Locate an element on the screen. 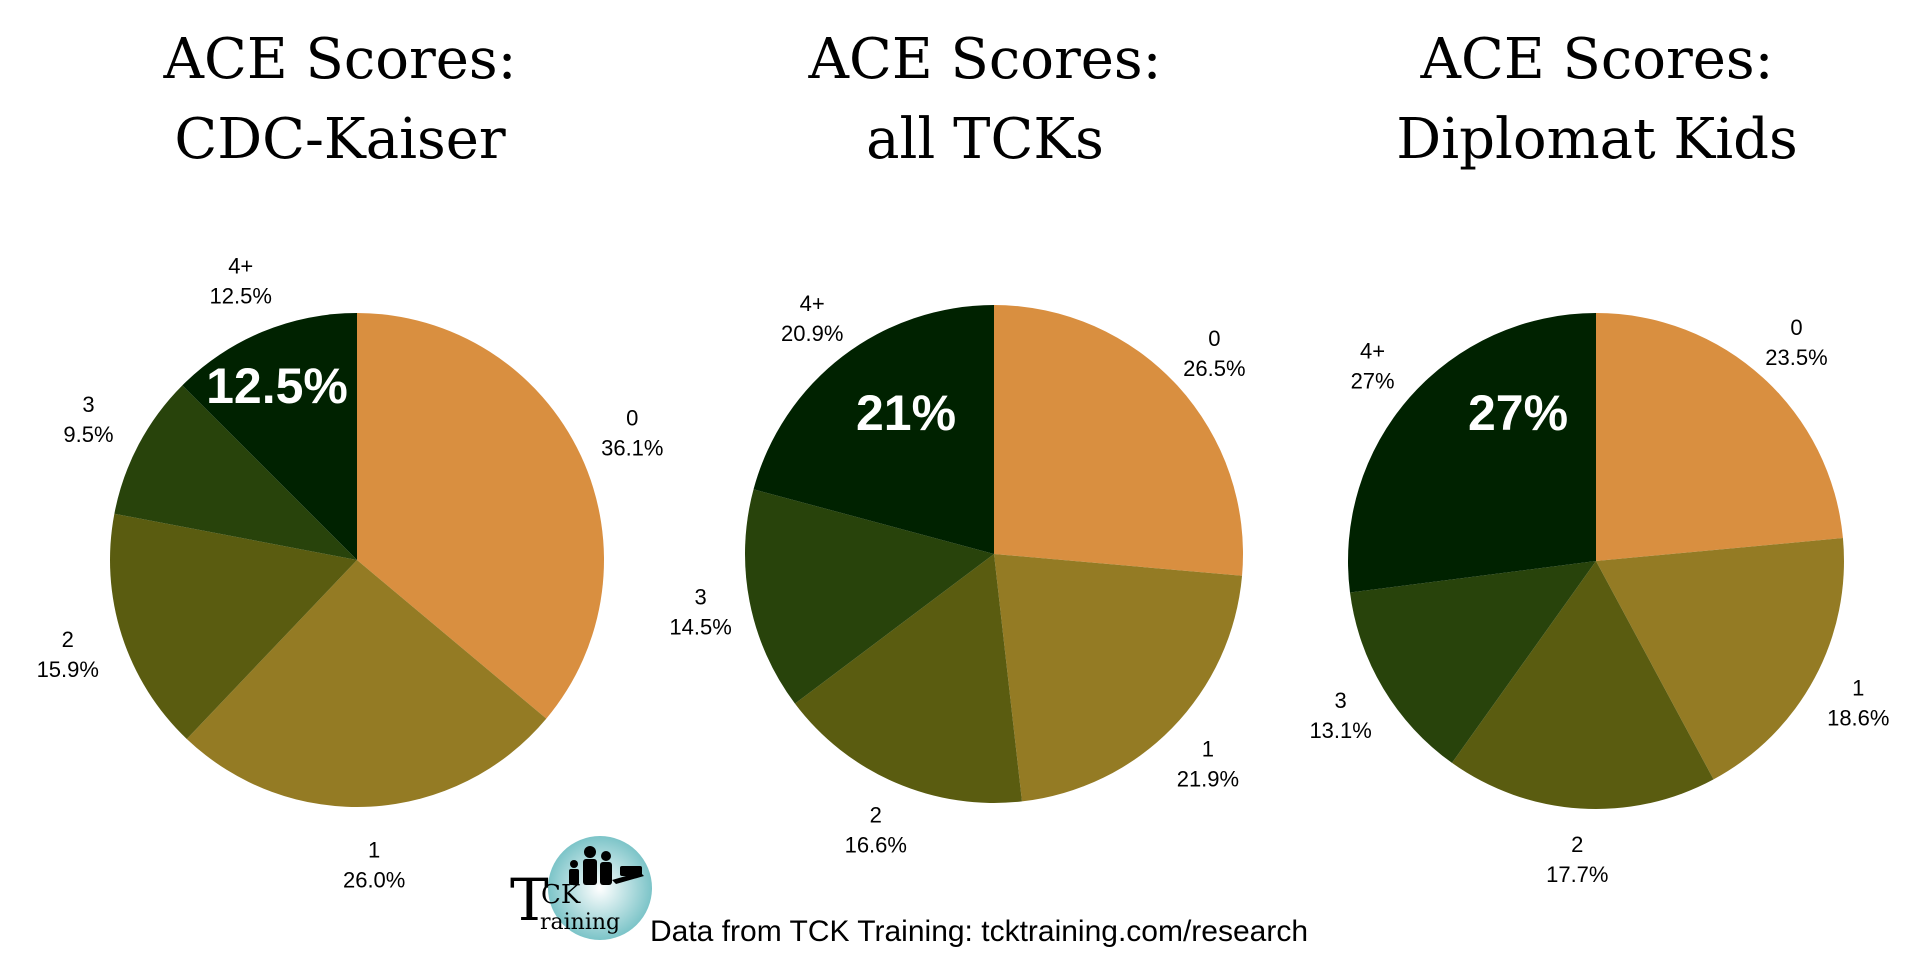 The height and width of the screenshot is (956, 1920). tck-training-logo: T CK raining is located at coordinates (581, 888).